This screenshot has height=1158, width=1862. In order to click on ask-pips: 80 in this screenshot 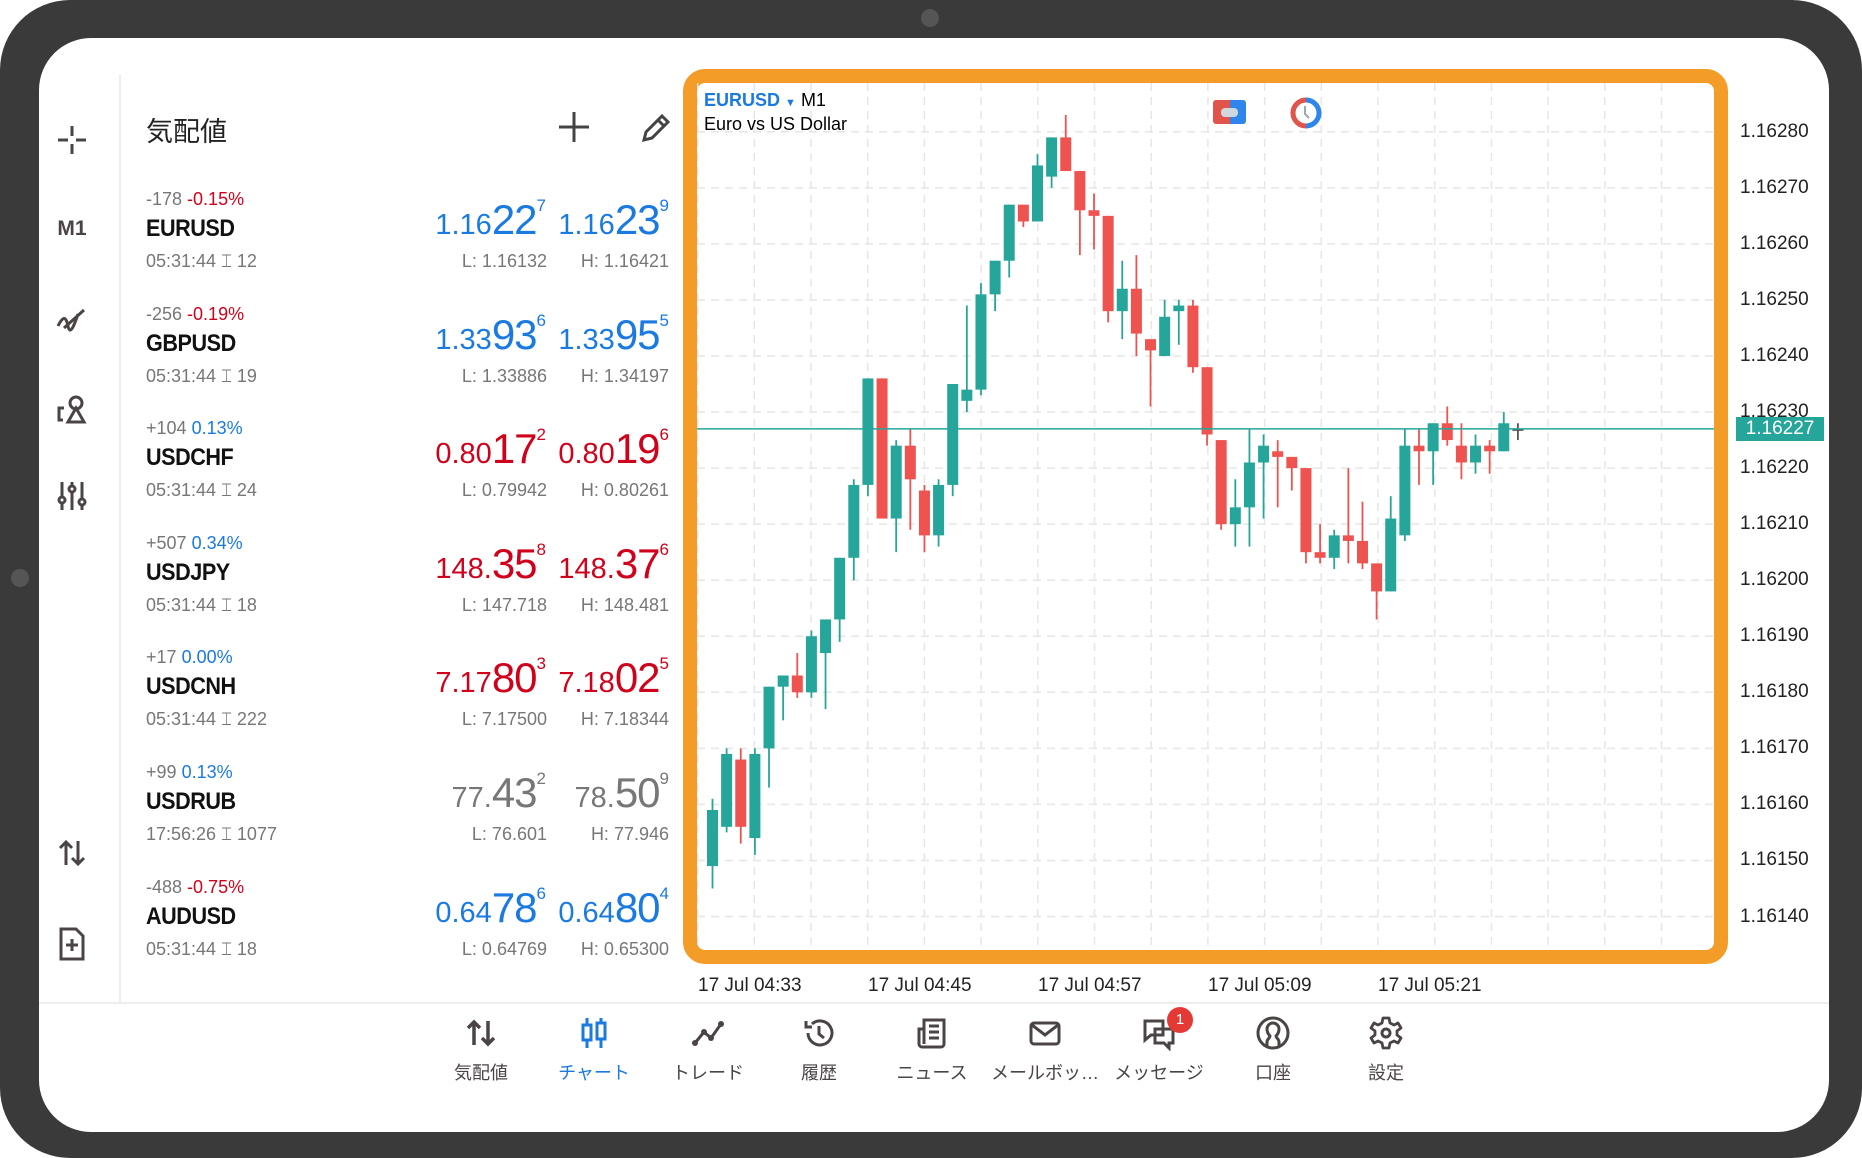, I will do `click(637, 907)`.